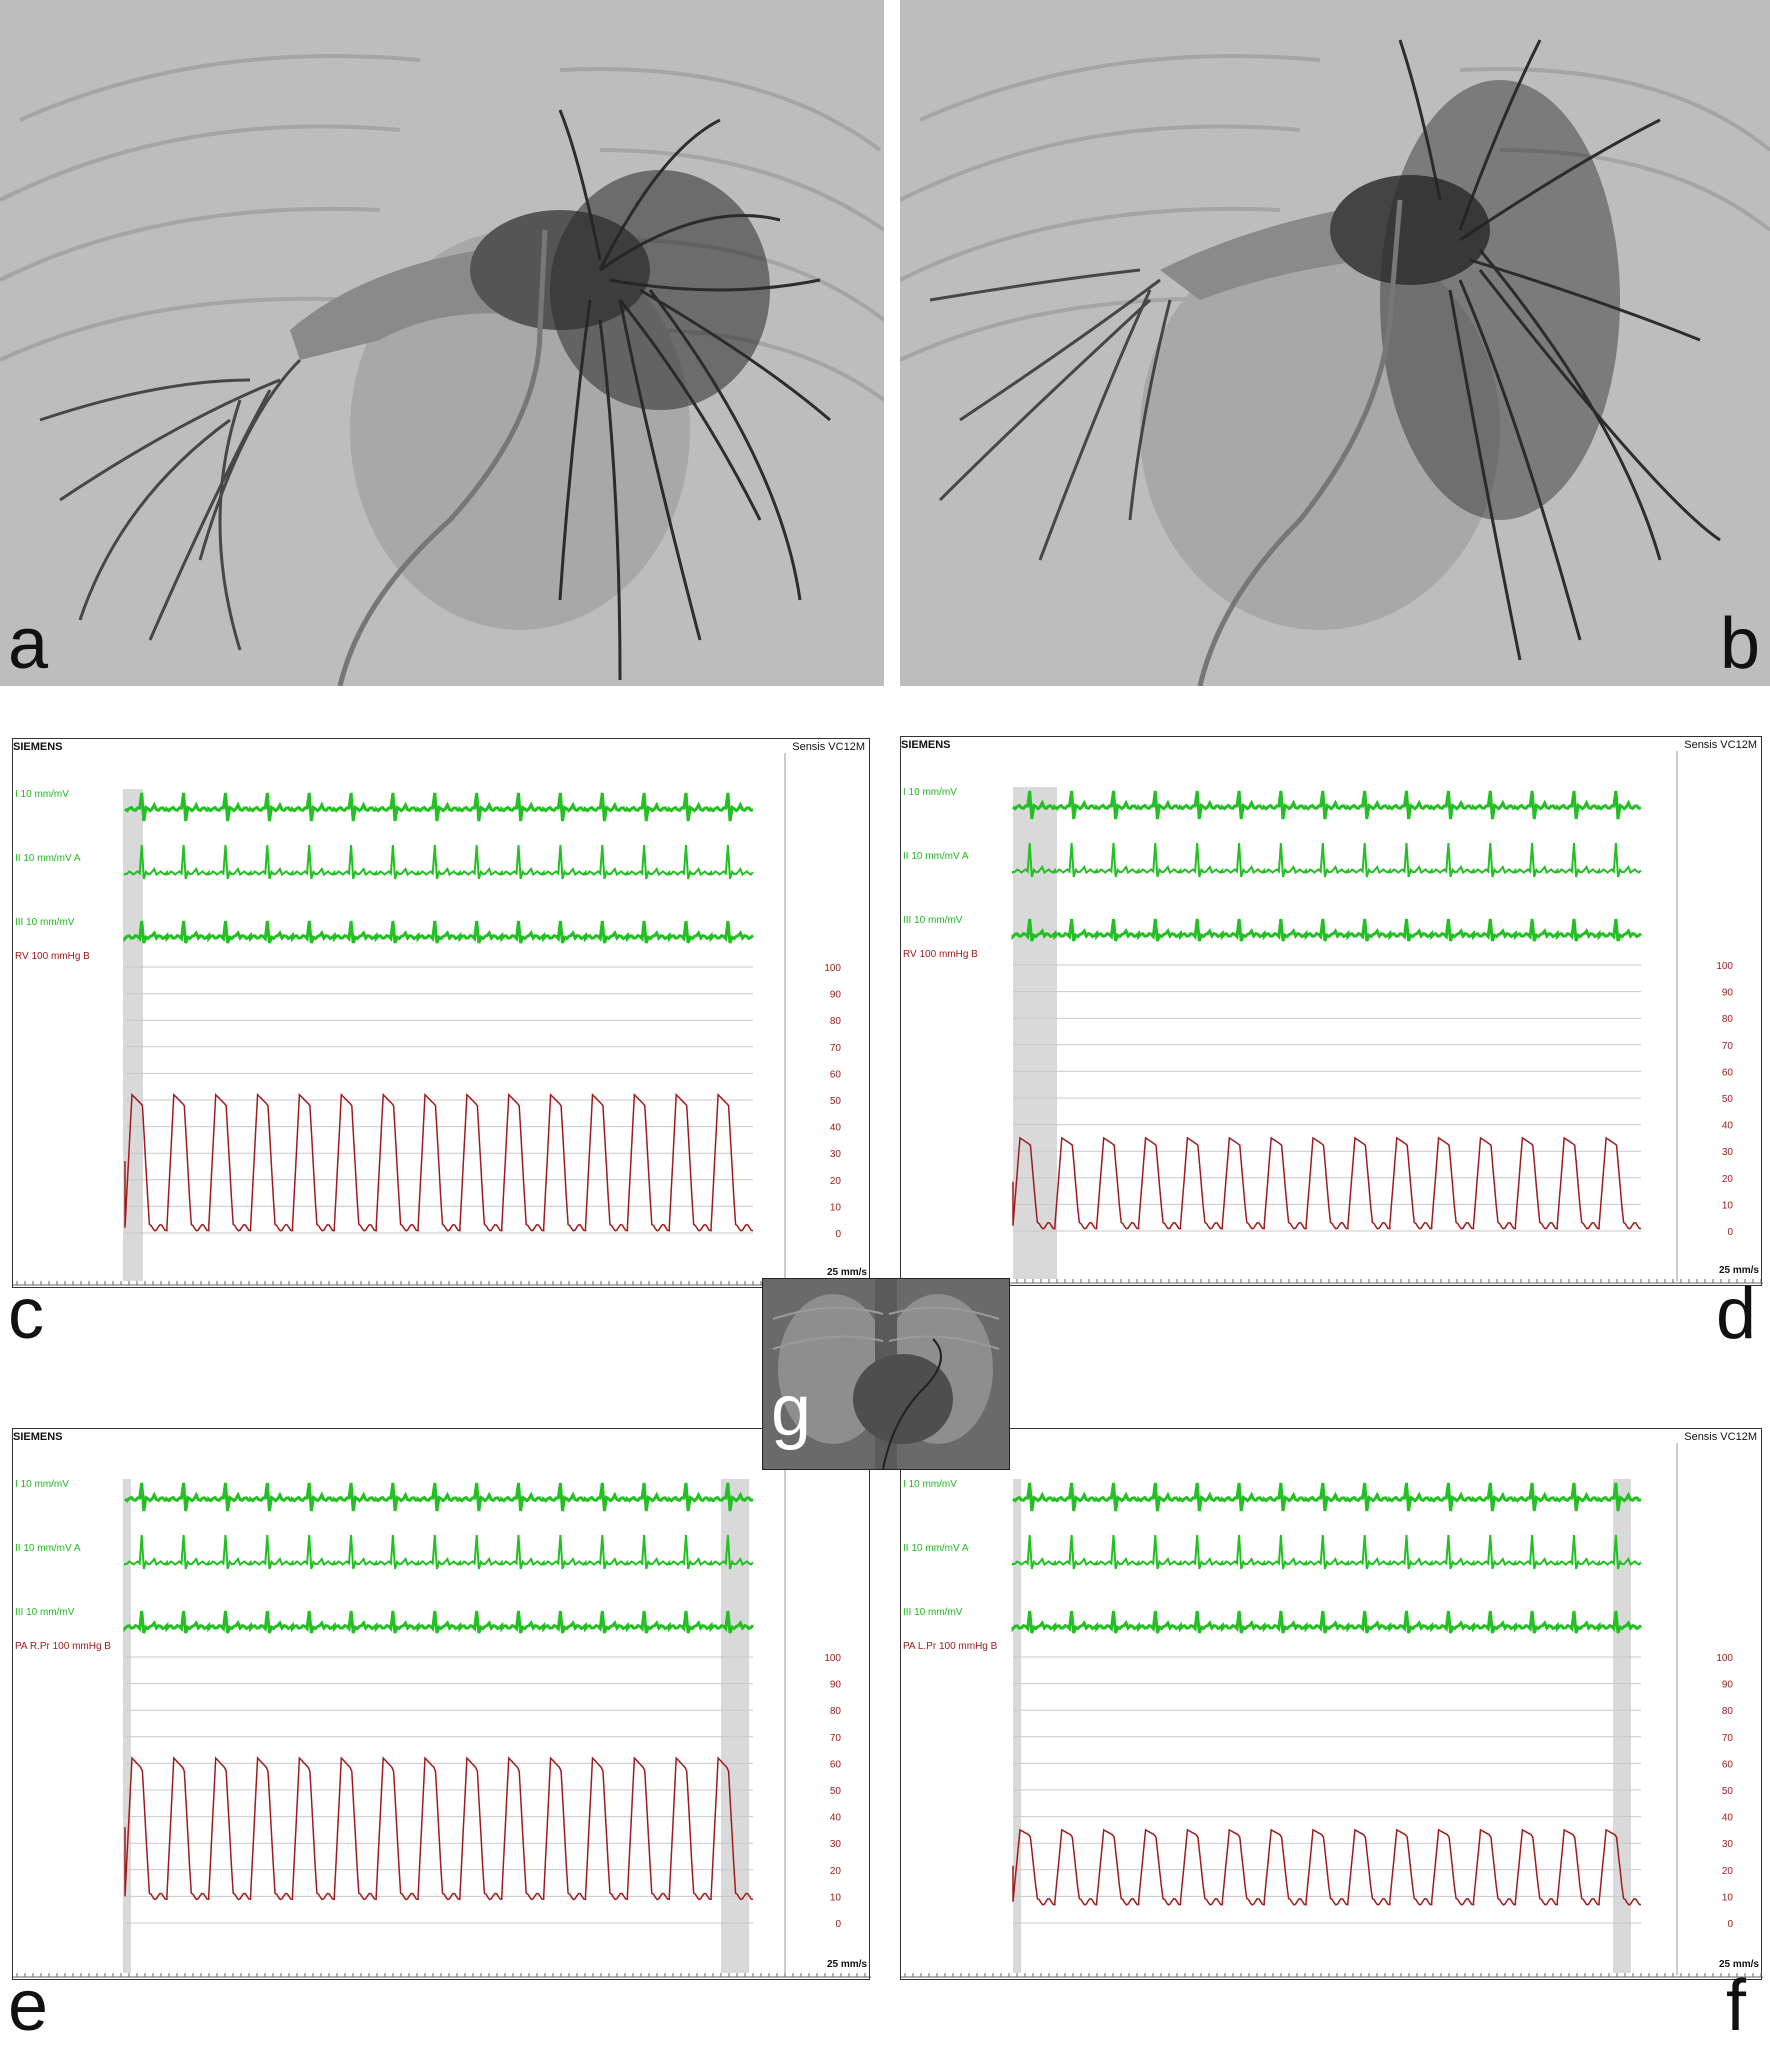 This screenshot has width=1770, height=2046. What do you see at coordinates (26, 1314) in the screenshot?
I see `panel-letter-c: c` at bounding box center [26, 1314].